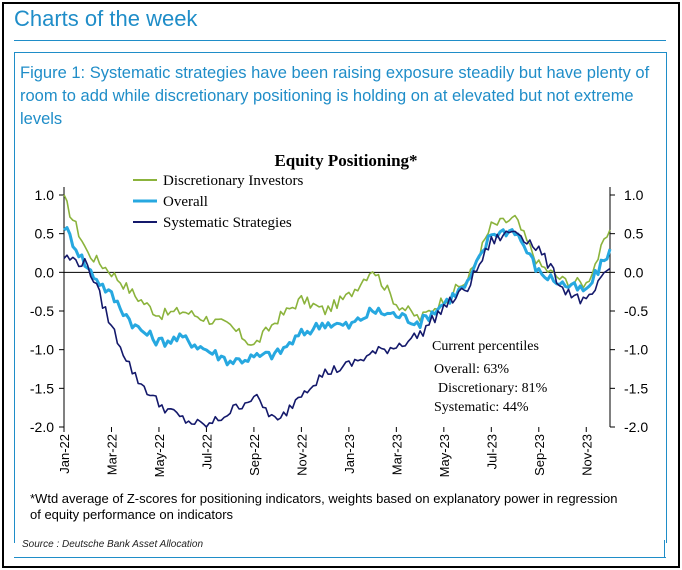  I want to click on y-tick-label-left: -0.5, so click(42, 311).